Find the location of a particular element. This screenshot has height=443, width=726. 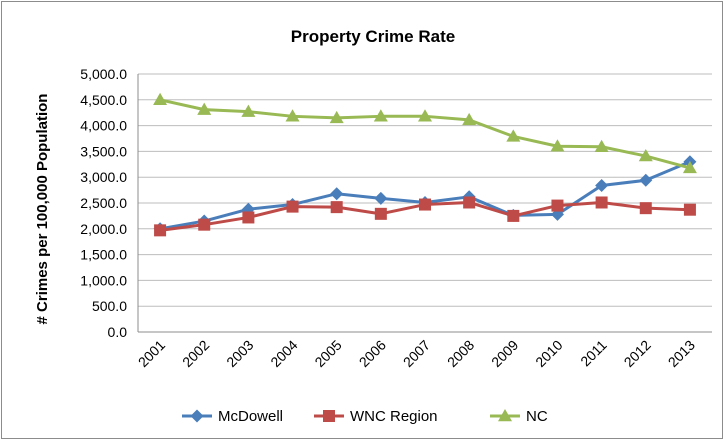

x-tick-label: 2007 is located at coordinates (416, 353).